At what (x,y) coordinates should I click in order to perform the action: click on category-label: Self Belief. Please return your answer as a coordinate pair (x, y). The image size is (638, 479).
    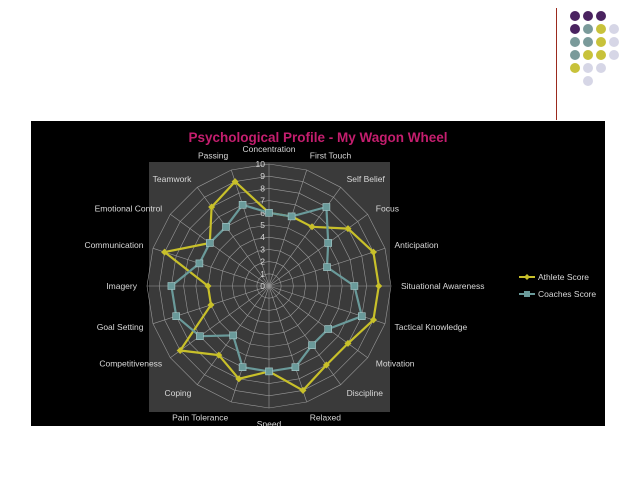
    Looking at the image, I should click on (366, 179).